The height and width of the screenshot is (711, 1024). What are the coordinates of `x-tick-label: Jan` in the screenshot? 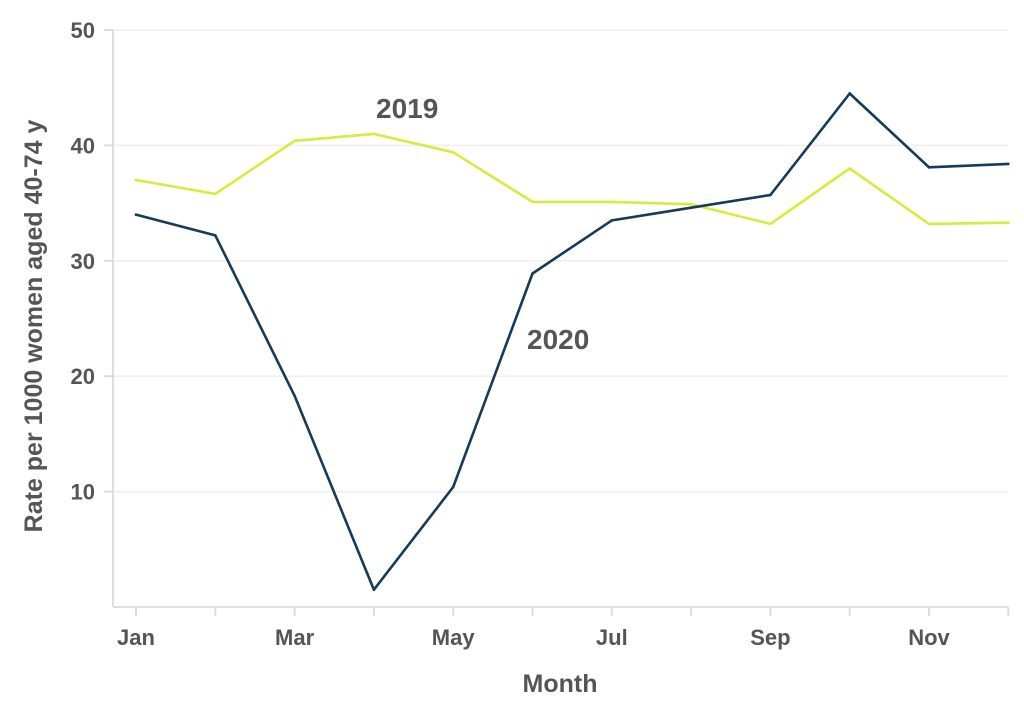 It's located at (136, 637).